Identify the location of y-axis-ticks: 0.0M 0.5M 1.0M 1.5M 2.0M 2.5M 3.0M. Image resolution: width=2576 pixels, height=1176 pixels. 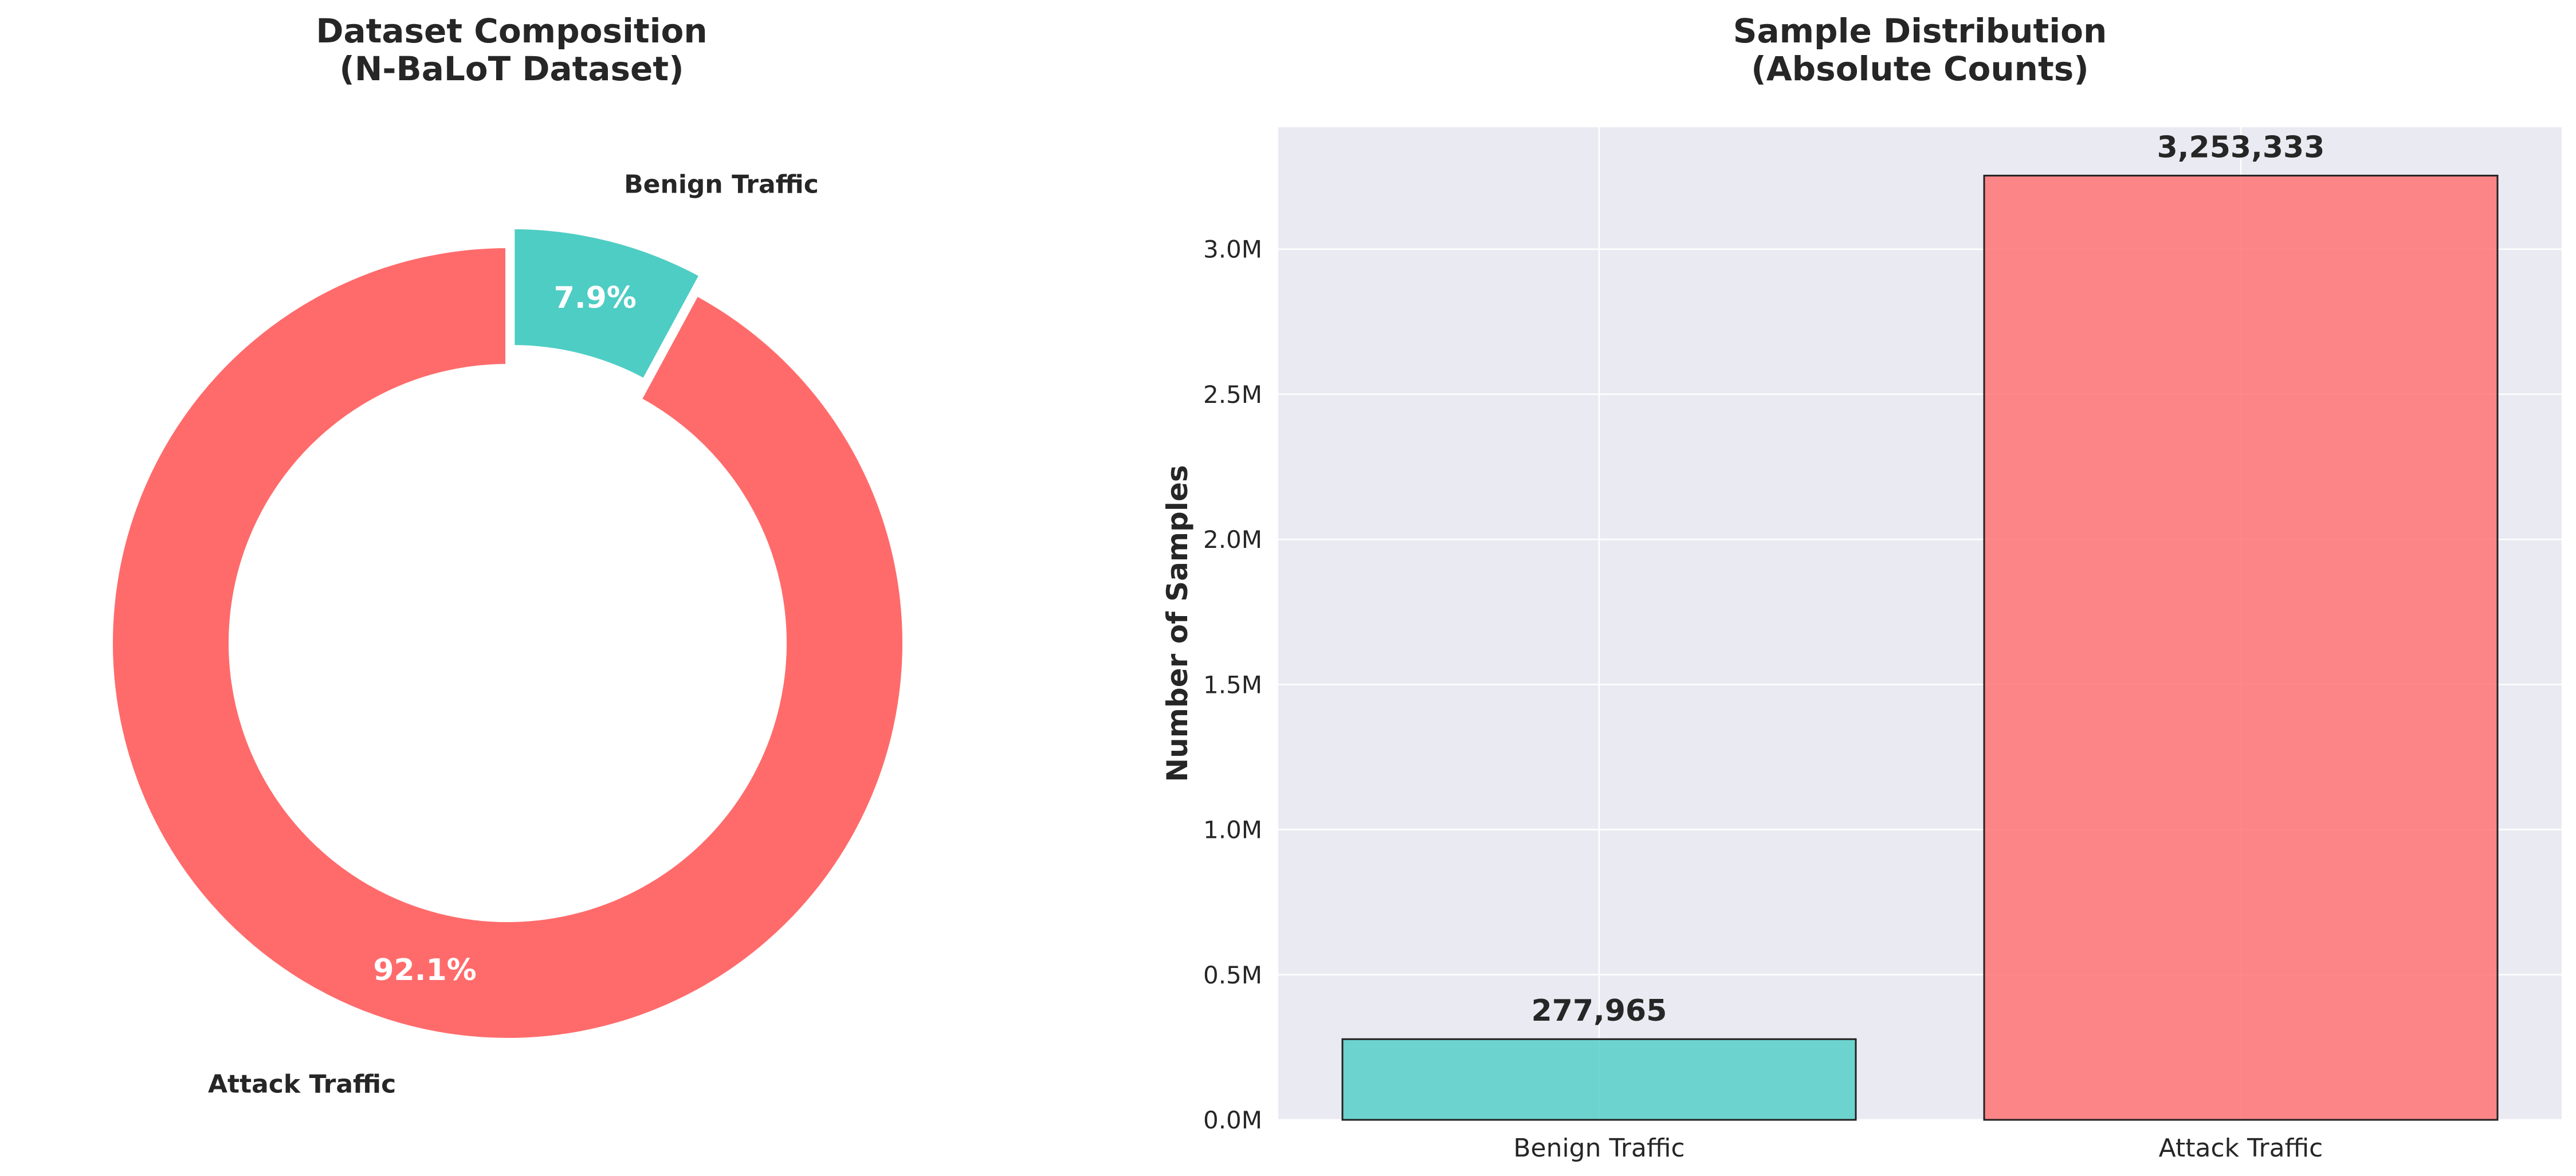
(1232, 685).